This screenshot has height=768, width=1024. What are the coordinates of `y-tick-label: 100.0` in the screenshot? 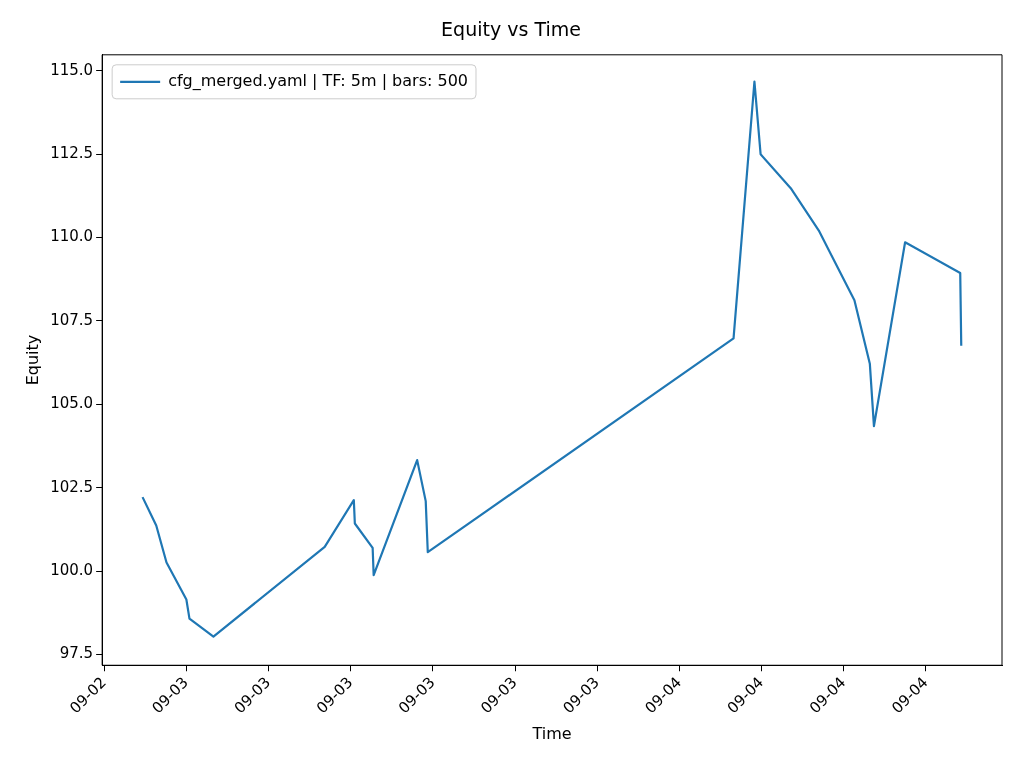 It's located at (72, 570).